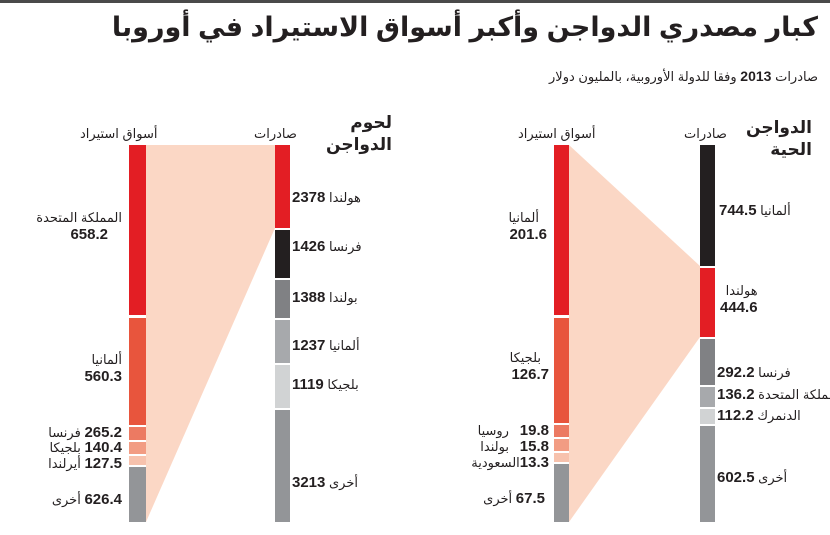 The image size is (830, 535). Describe the element at coordinates (707, 362) in the screenshot. I see `live-export-seg-france` at that location.